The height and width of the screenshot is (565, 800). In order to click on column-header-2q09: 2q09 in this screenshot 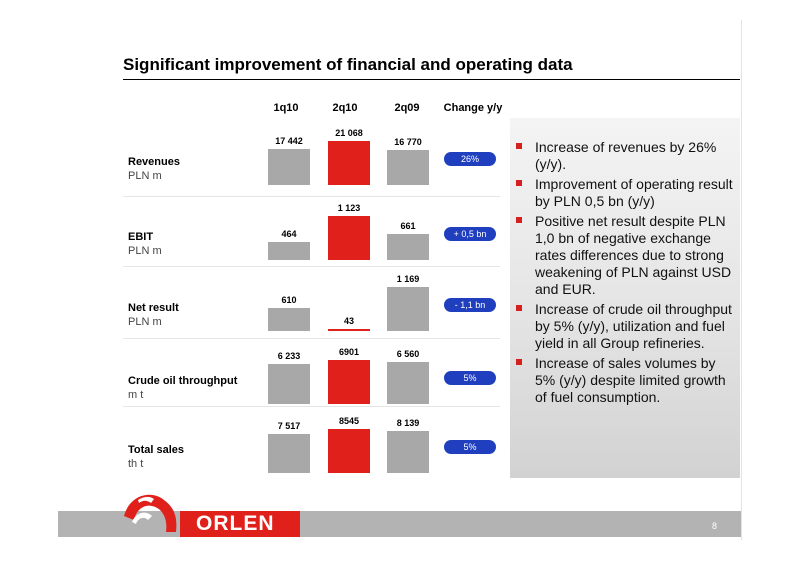, I will do `click(407, 108)`.